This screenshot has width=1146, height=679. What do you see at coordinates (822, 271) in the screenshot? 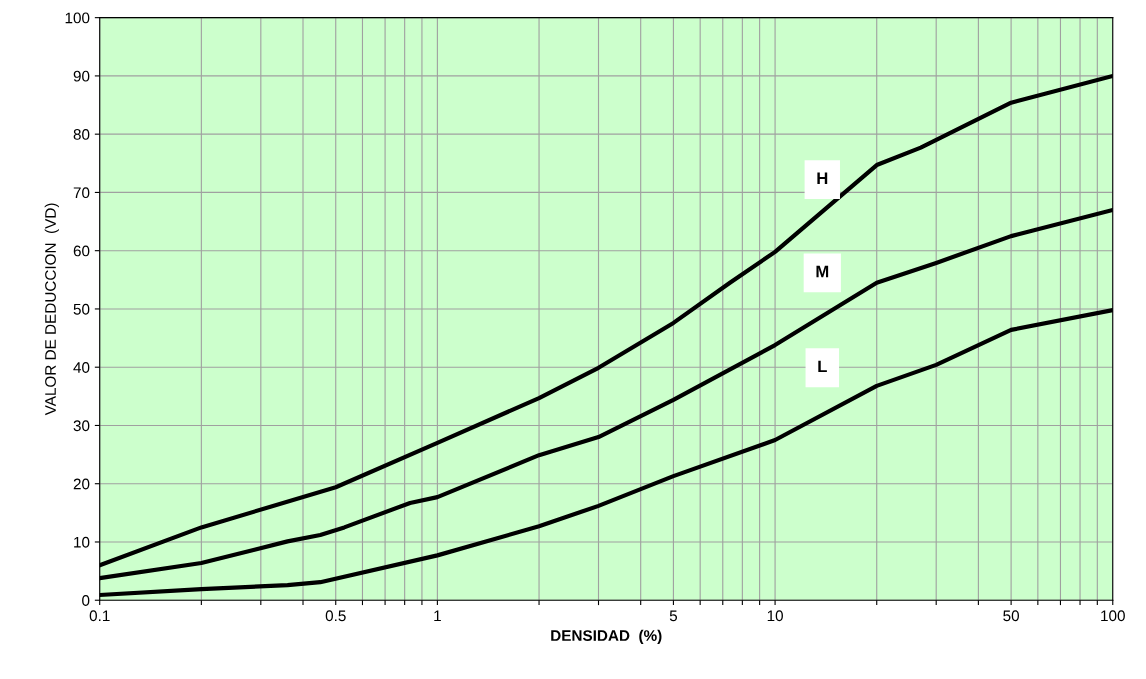
I see `series-label: M` at bounding box center [822, 271].